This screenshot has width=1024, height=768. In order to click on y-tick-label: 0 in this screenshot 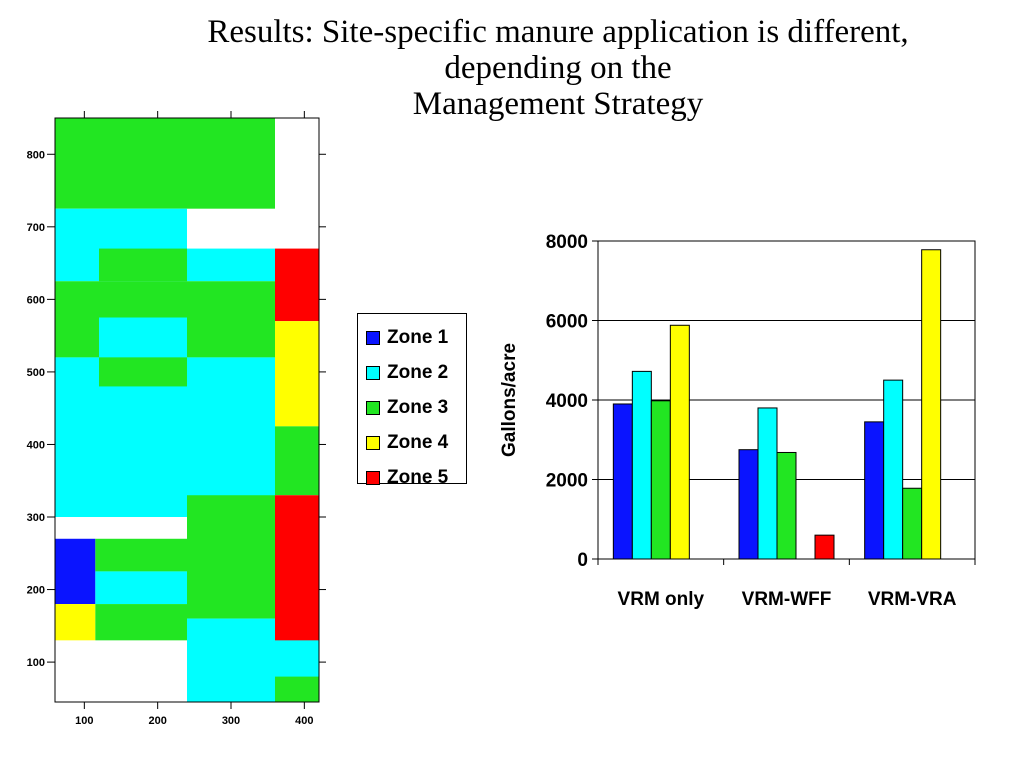, I will do `click(582, 560)`.